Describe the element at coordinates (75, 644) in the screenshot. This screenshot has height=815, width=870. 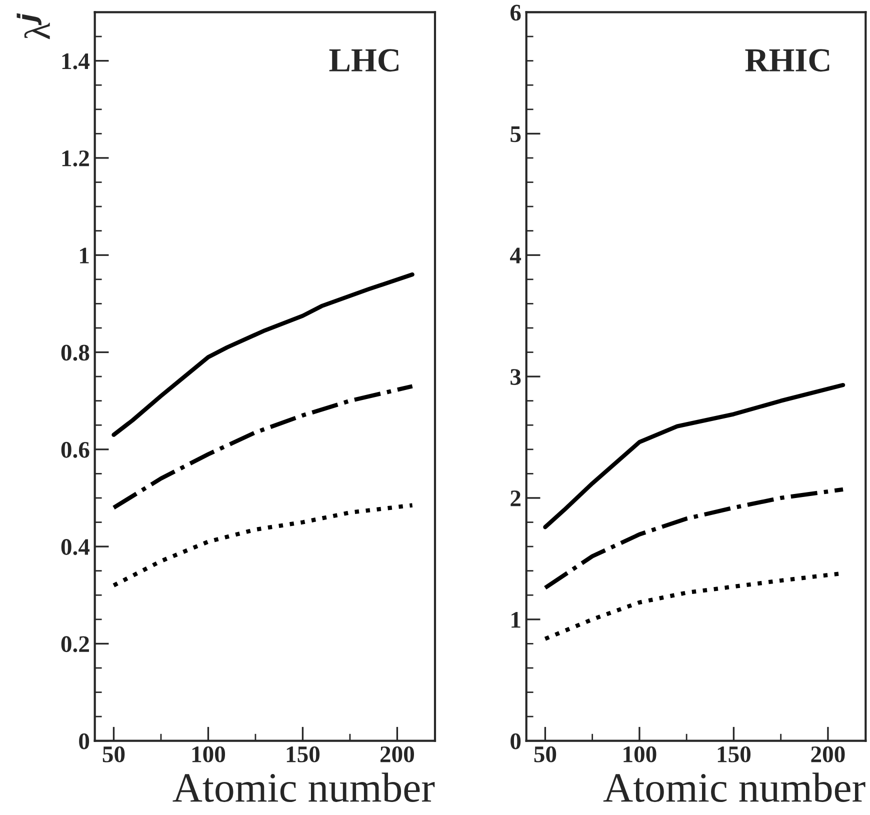
I see `y-tick-label: 0.2` at that location.